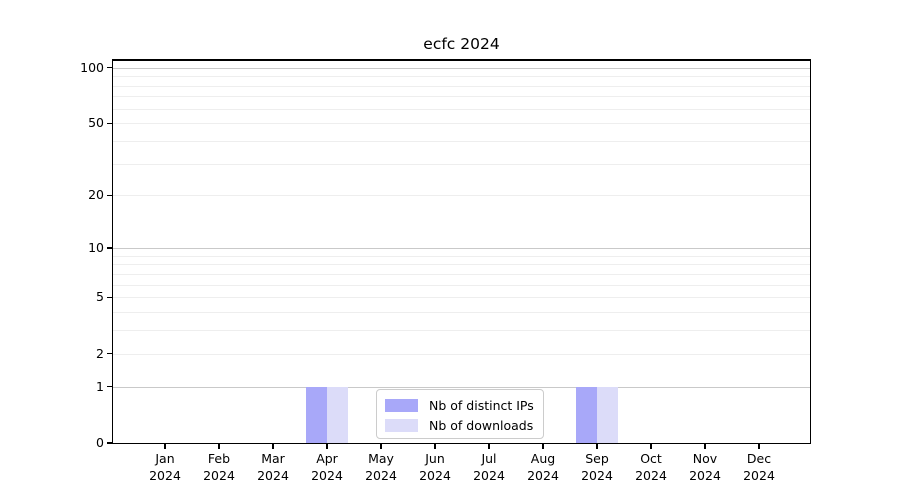  What do you see at coordinates (481, 405) in the screenshot?
I see `legend-label-distinct-ips: Nb of distinct IPs` at bounding box center [481, 405].